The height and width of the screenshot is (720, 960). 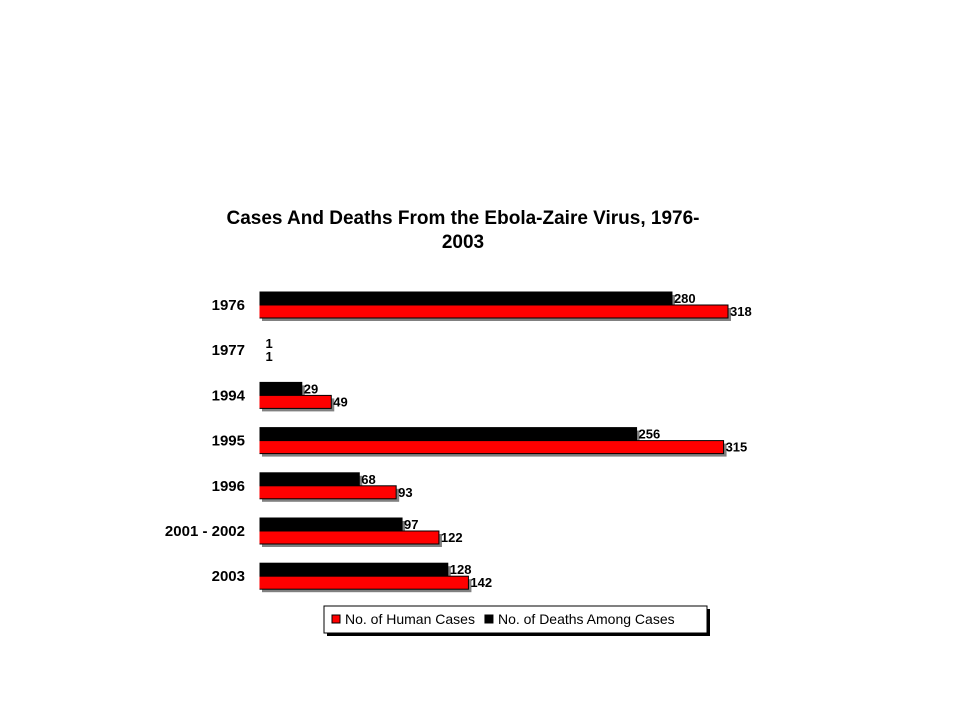 What do you see at coordinates (463, 242) in the screenshot?
I see `chart-title-line-2: 2003` at bounding box center [463, 242].